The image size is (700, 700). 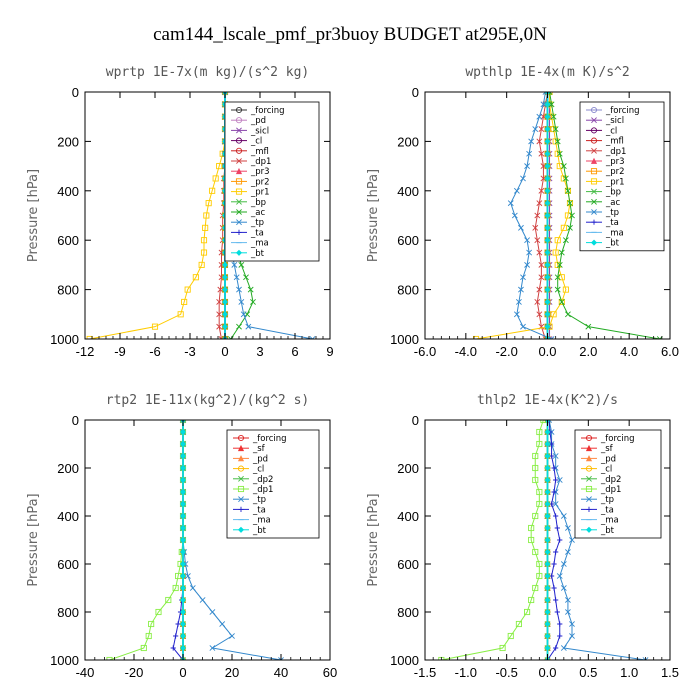 I want to click on legend: _forcing_sf_pd_cl_dp2_dp1_tp_ta_ma_bt, so click(x=273, y=484).